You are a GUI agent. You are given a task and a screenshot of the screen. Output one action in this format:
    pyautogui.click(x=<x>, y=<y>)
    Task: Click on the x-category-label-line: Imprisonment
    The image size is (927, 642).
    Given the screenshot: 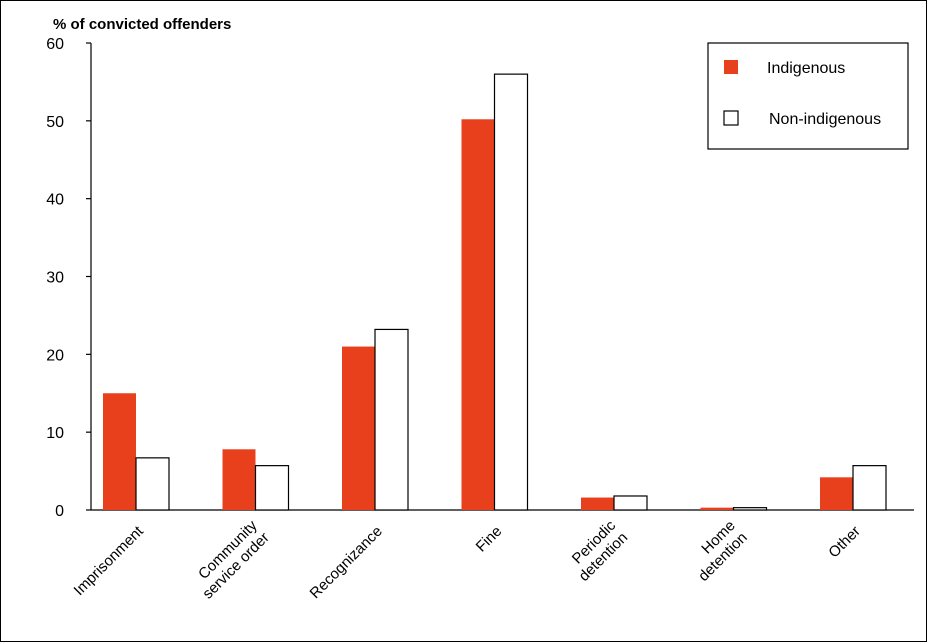 What is the action you would take?
    pyautogui.click(x=109, y=560)
    